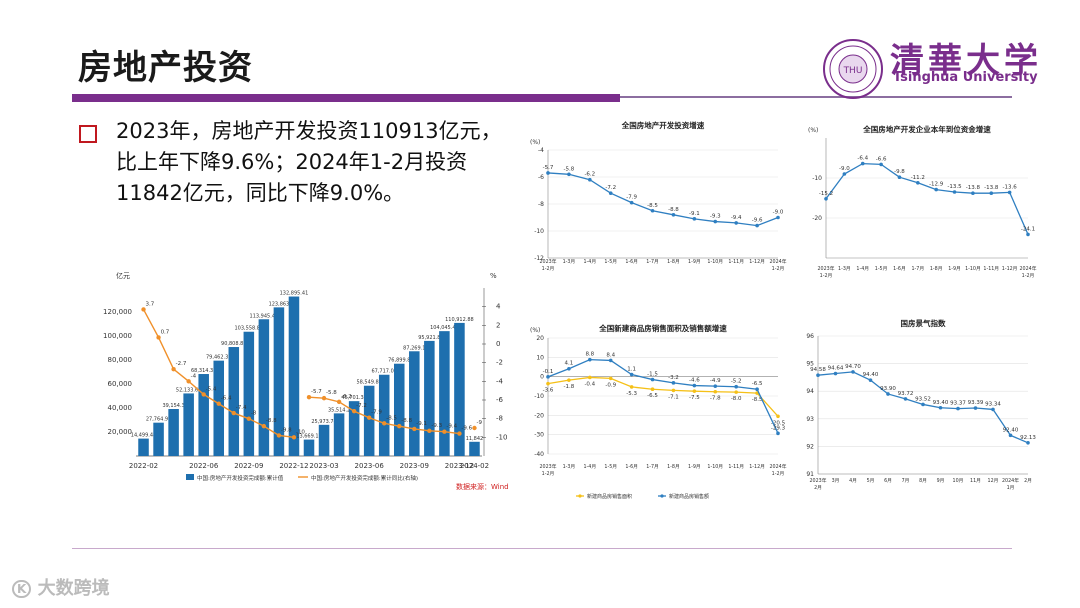 Image resolution: width=1080 pixels, height=608 pixels. I want to click on right-tick-label: -8, so click(499, 419).